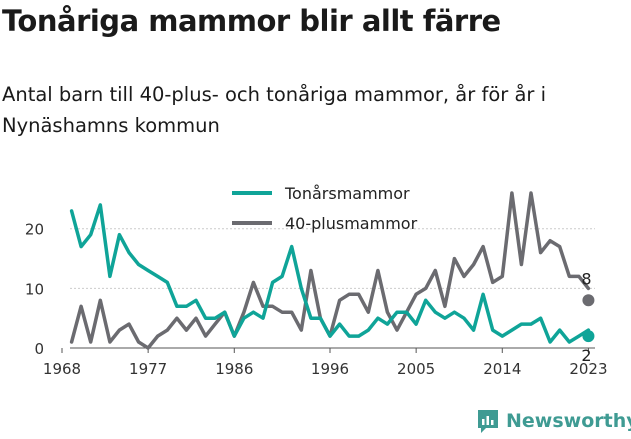 The width and height of the screenshot is (631, 439). I want to click on newsworthy-brand: Newsworthy, so click(553, 421).